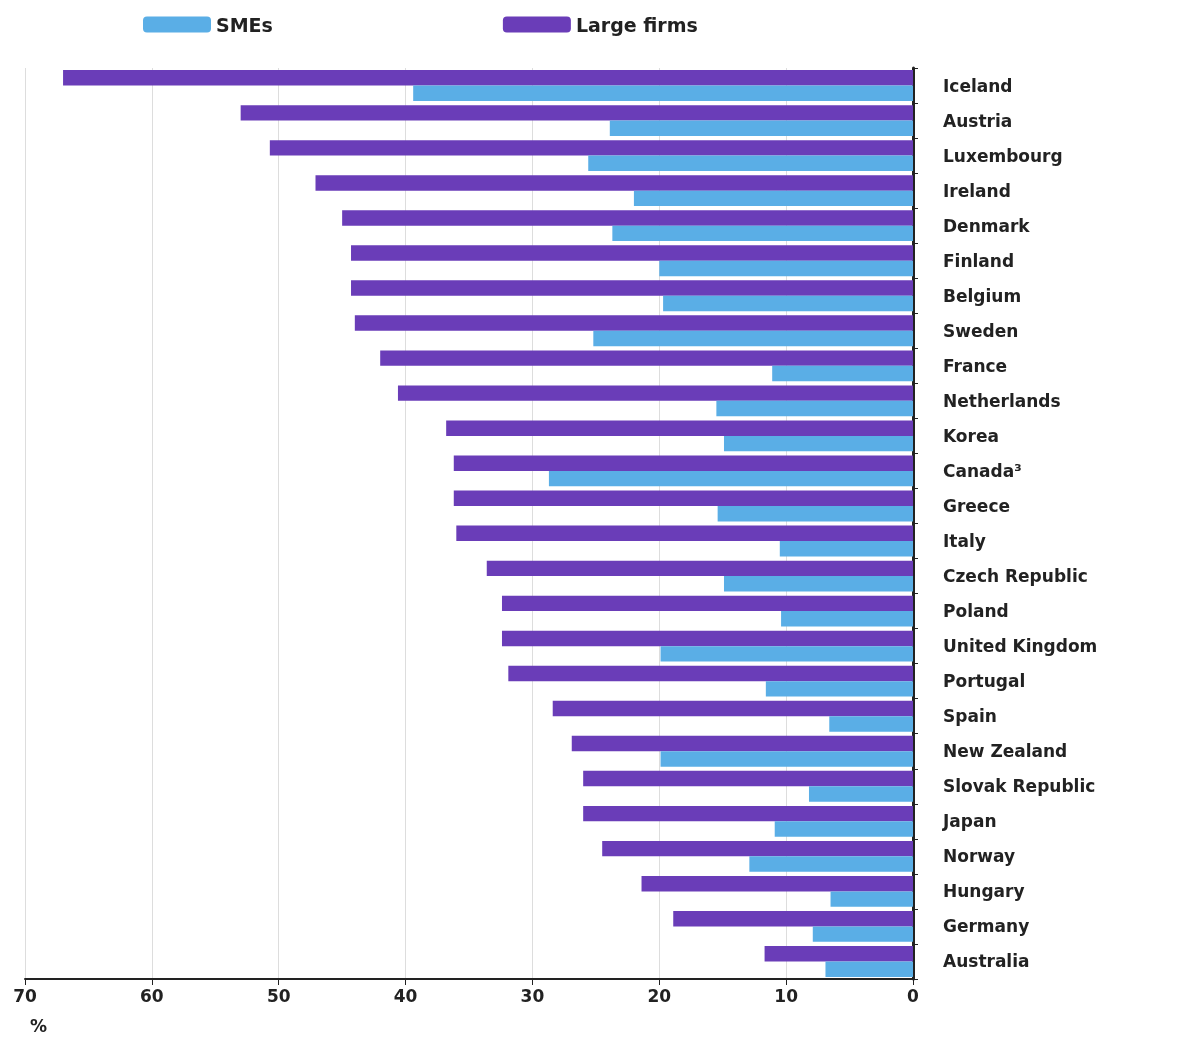  Describe the element at coordinates (913, 995) in the screenshot. I see `x-tick-label: 0` at that location.